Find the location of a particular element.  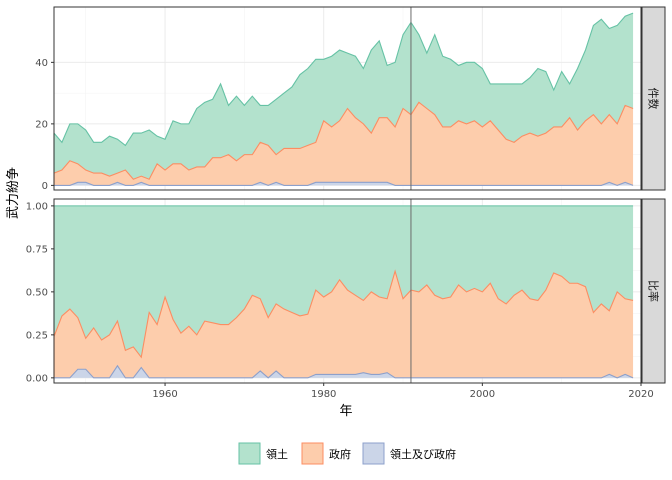

legend-label: 領土及び政府 is located at coordinates (423, 454).